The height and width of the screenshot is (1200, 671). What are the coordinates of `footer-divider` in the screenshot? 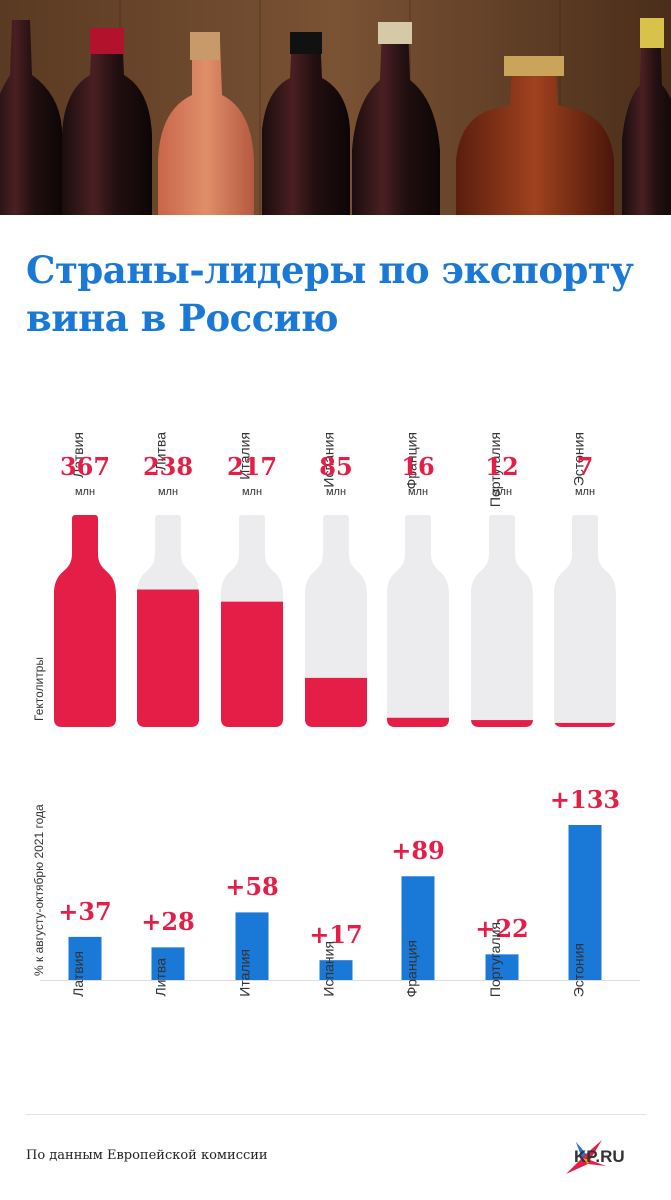 It's located at (336, 1114).